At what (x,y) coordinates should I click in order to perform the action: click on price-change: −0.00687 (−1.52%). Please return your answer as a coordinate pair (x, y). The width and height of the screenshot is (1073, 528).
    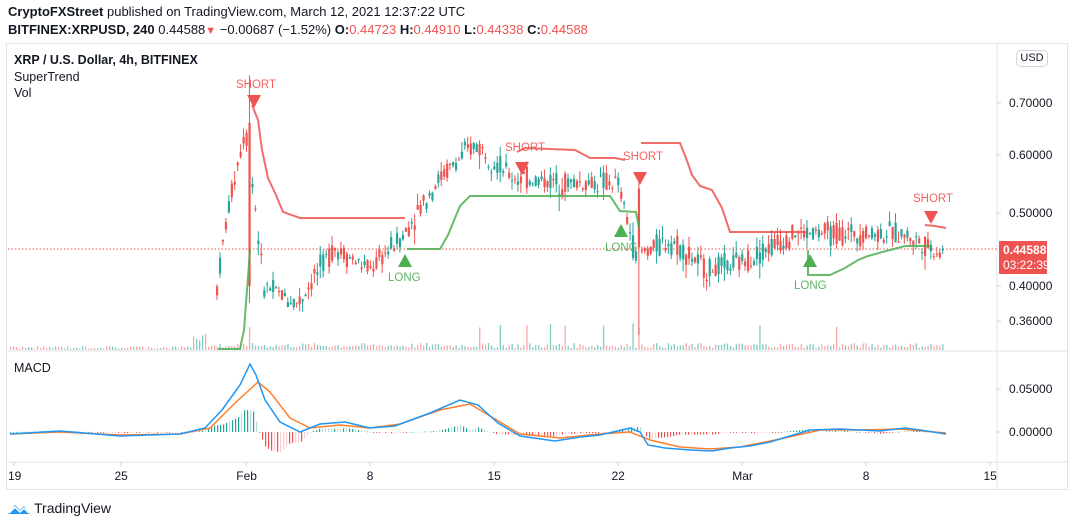
    Looking at the image, I should click on (275, 29).